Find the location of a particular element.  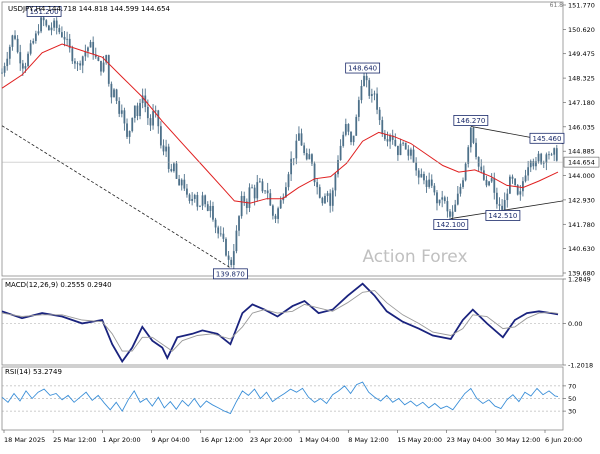

macd-signal-line is located at coordinates (280, 321).